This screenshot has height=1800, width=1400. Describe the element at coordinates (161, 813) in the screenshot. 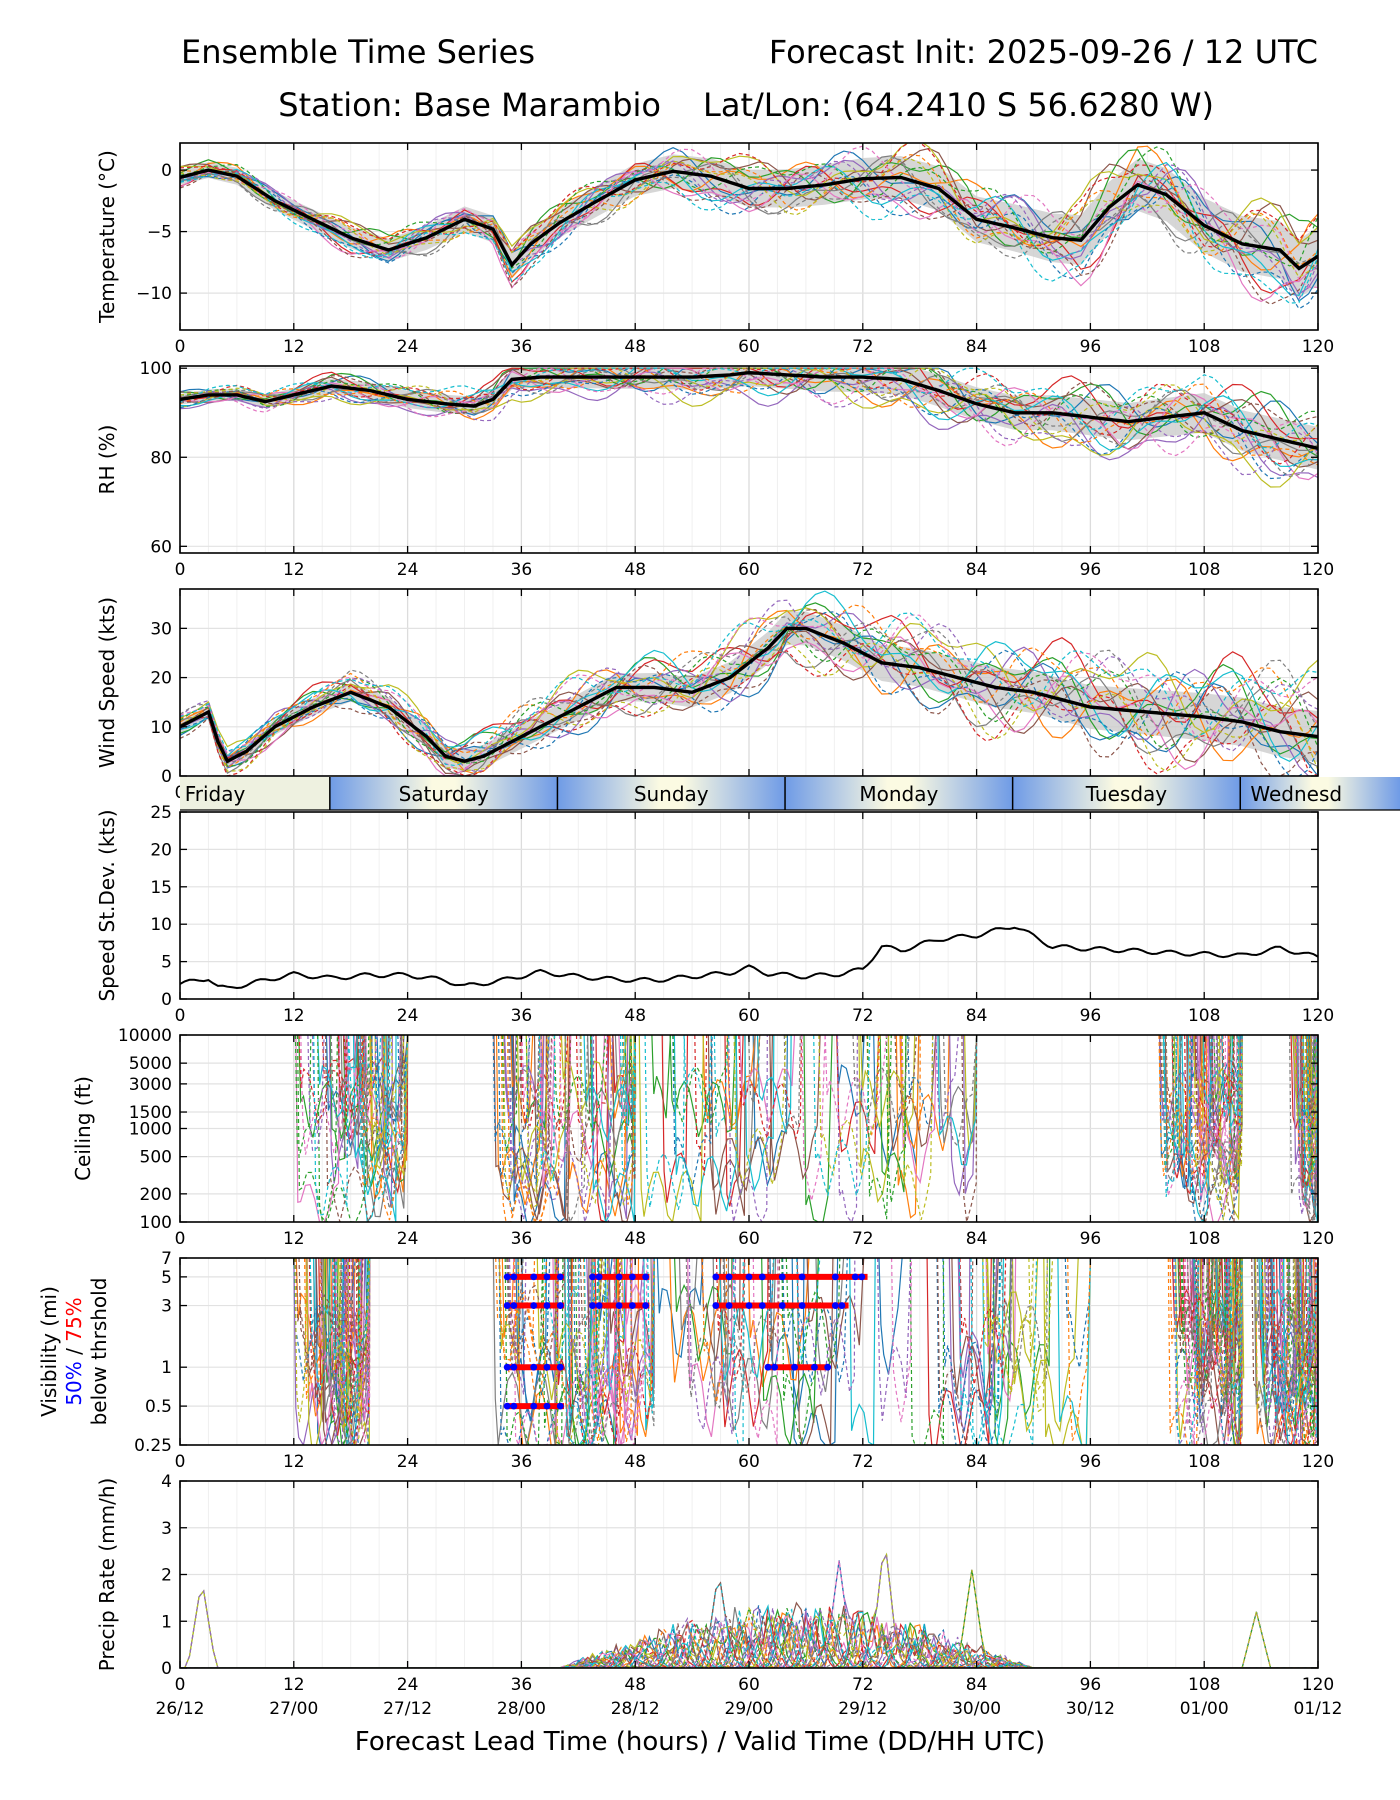

I see `y-tick-label: 25` at that location.